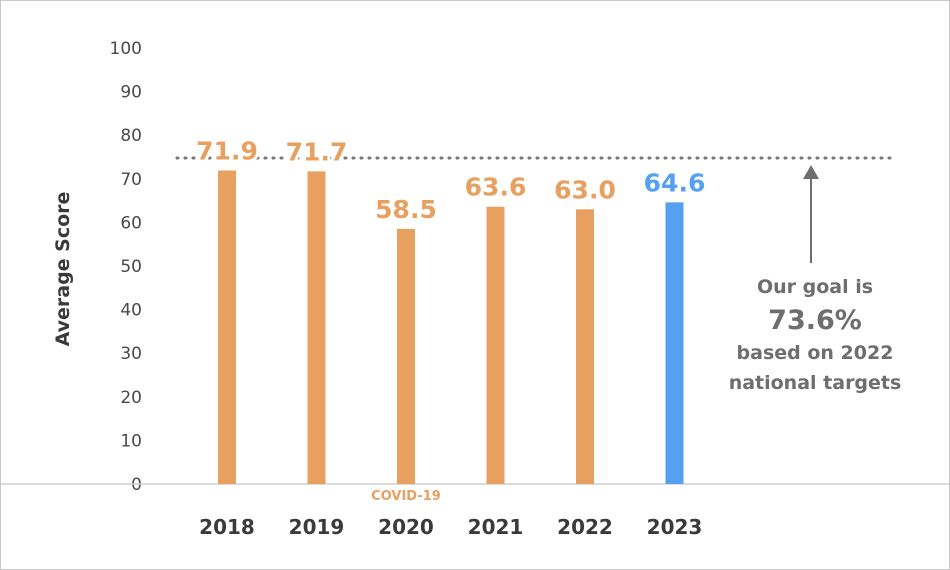 The width and height of the screenshot is (950, 570). Describe the element at coordinates (131, 311) in the screenshot. I see `y-tick-label: 40` at that location.